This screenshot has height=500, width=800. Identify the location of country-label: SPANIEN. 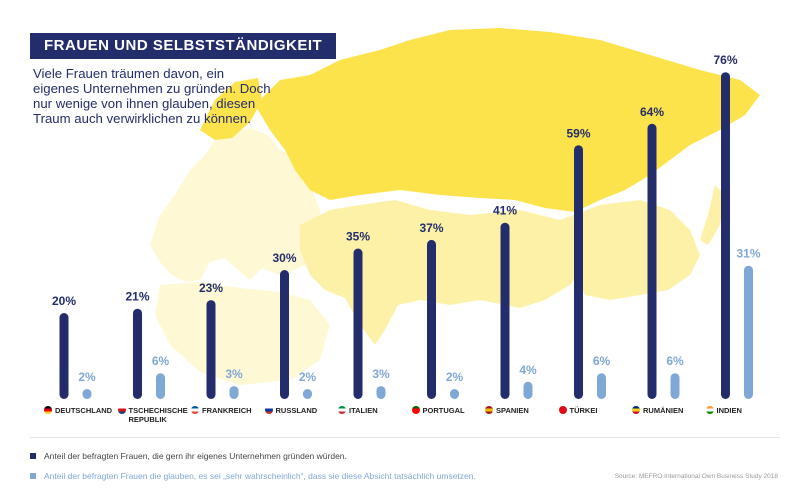
(507, 410).